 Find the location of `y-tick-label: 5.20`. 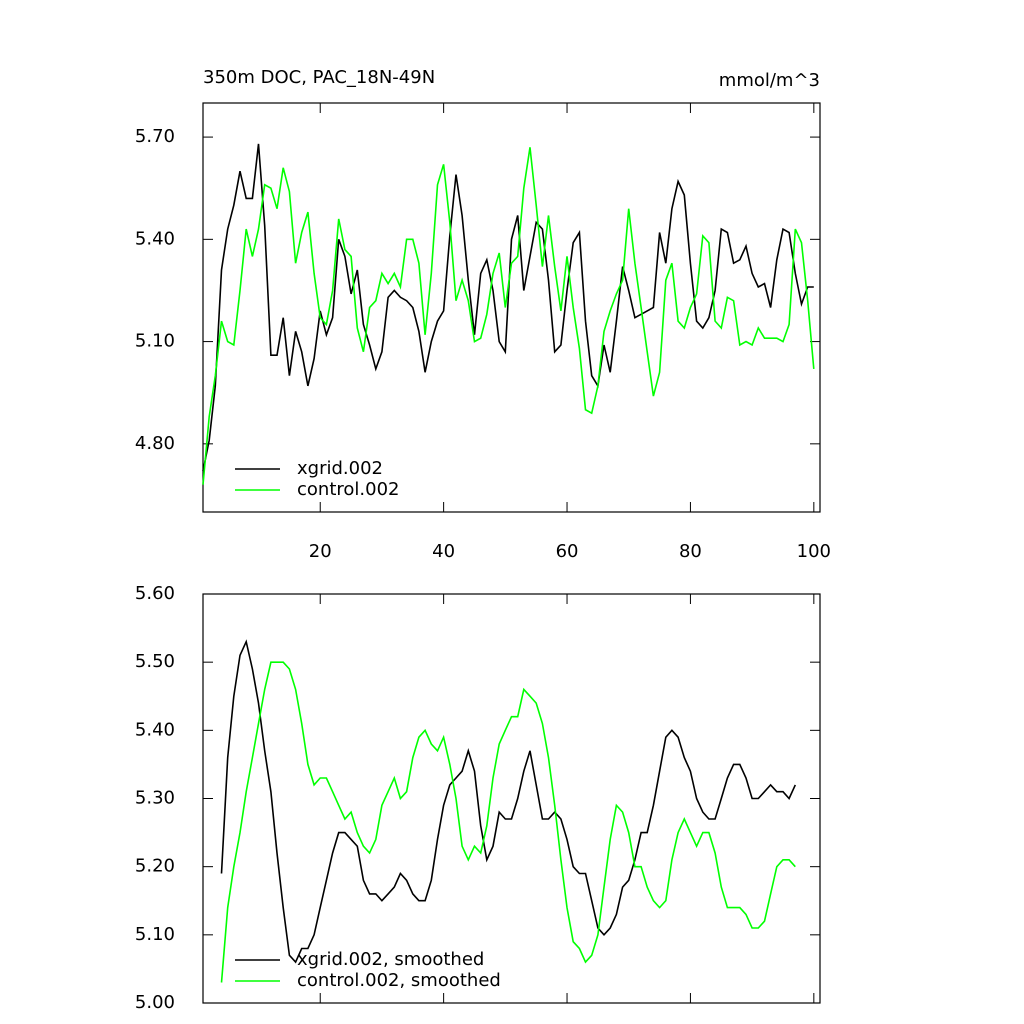

y-tick-label: 5.20 is located at coordinates (155, 866).